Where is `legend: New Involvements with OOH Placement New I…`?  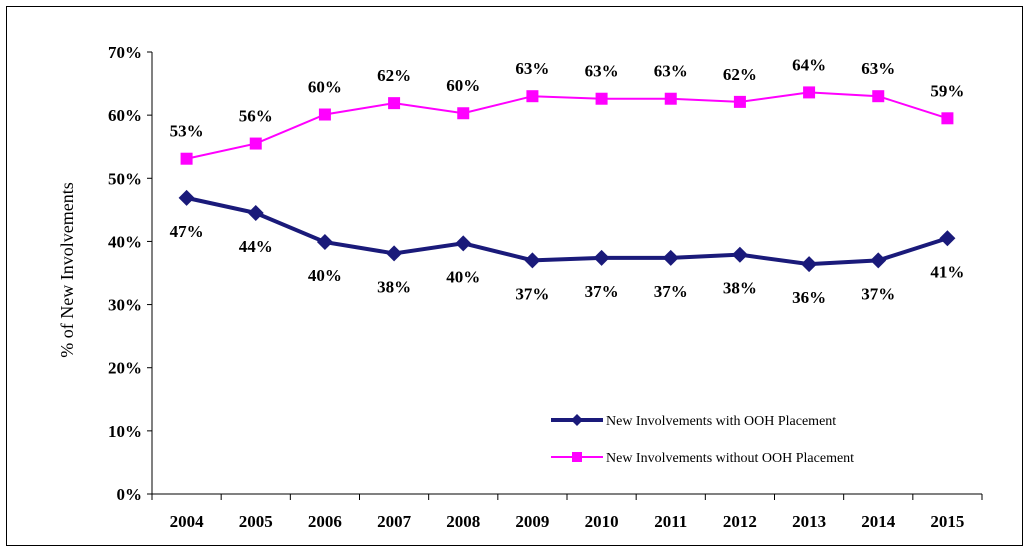 legend: New Involvements with OOH Placement New I… is located at coordinates (702, 440).